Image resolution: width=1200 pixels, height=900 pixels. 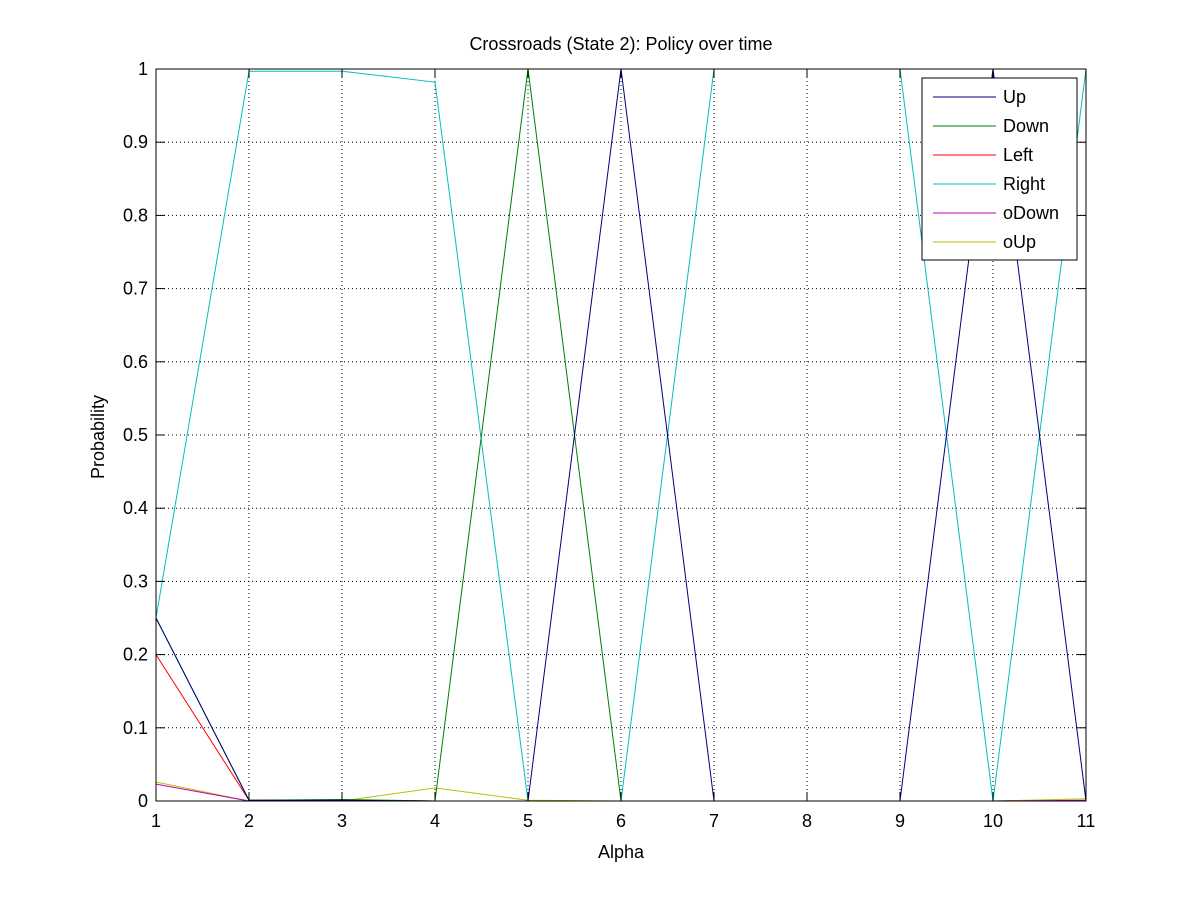 What do you see at coordinates (135, 508) in the screenshot?
I see `y-tick-label: 0.4` at bounding box center [135, 508].